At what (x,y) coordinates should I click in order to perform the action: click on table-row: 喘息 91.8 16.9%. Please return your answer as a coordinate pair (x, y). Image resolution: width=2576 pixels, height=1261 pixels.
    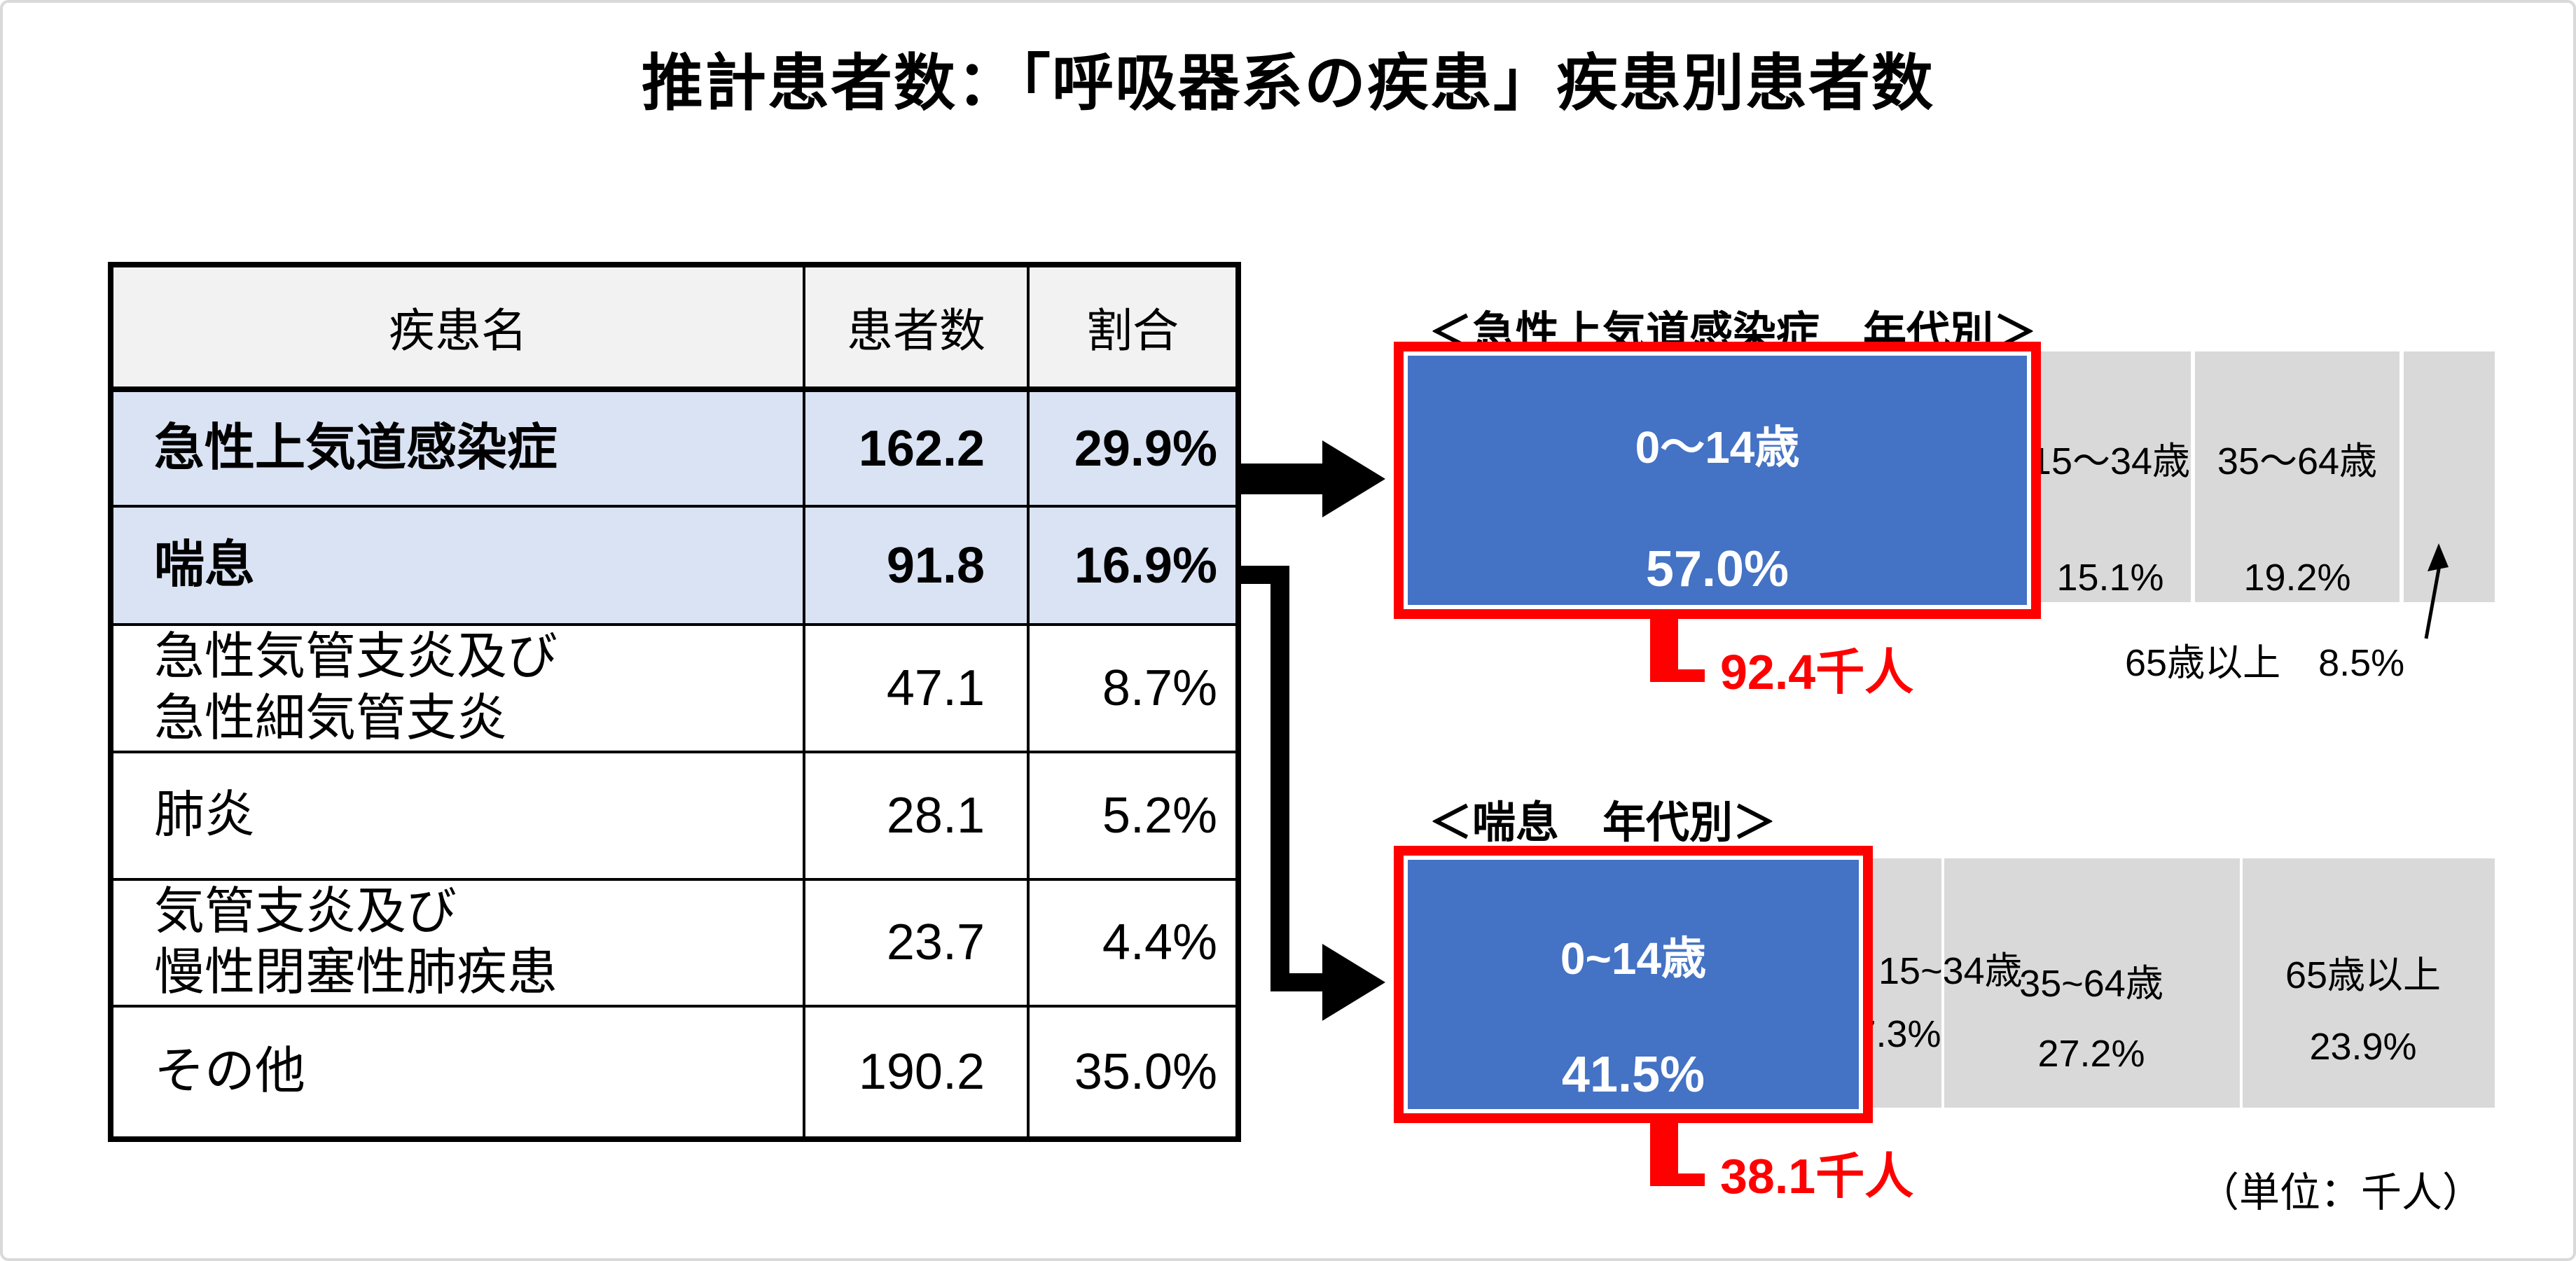
    Looking at the image, I should click on (674, 566).